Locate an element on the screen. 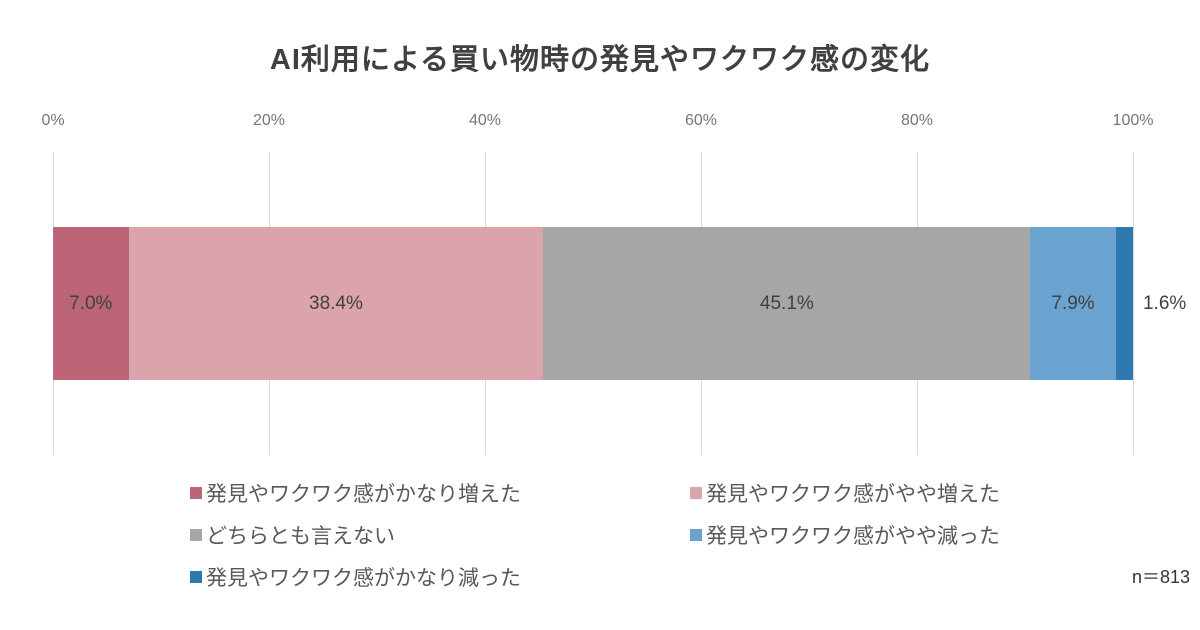 The height and width of the screenshot is (630, 1200). x-axis-tick-labels: 0% 20% 40% 60% 80% 100% is located at coordinates (597, 124).